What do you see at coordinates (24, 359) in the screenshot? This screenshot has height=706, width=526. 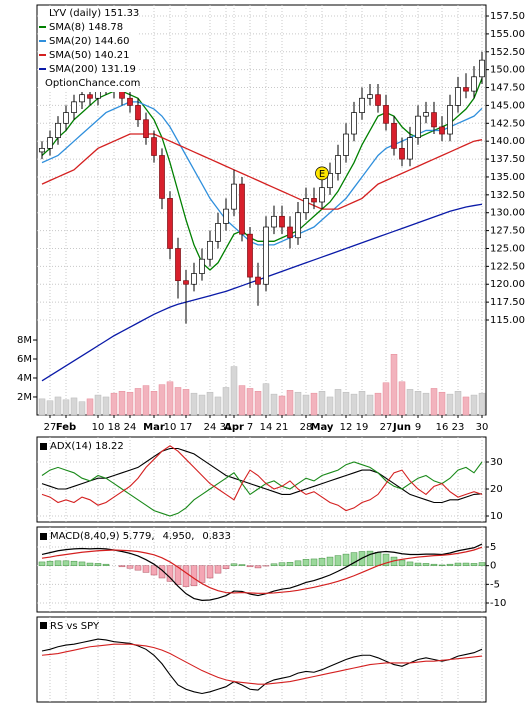 I see `y2-tick-label: 6M` at bounding box center [24, 359].